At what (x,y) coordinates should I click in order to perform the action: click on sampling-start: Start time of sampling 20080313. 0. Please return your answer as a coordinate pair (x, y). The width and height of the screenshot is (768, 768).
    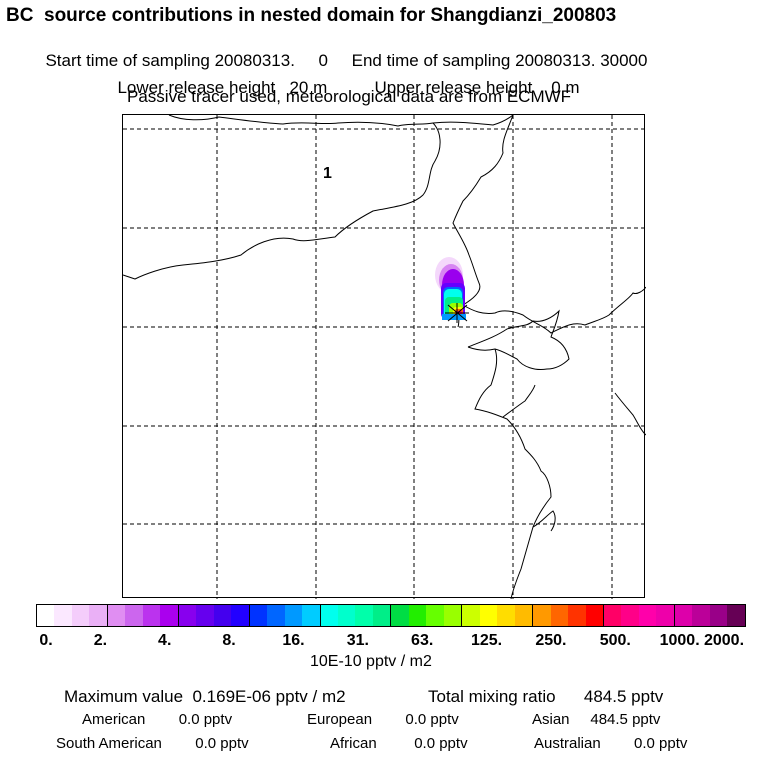
    Looking at the image, I should click on (187, 60).